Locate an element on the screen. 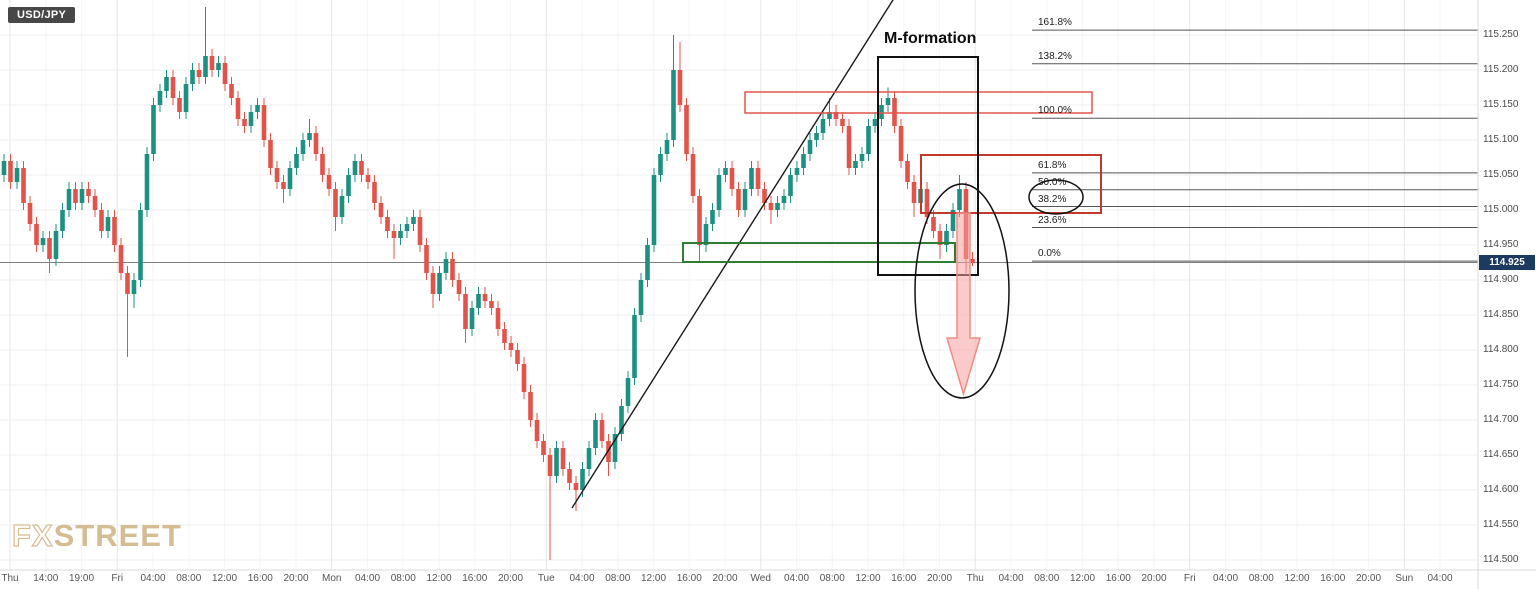  price-axis-label: 114.600 is located at coordinates (1501, 489).